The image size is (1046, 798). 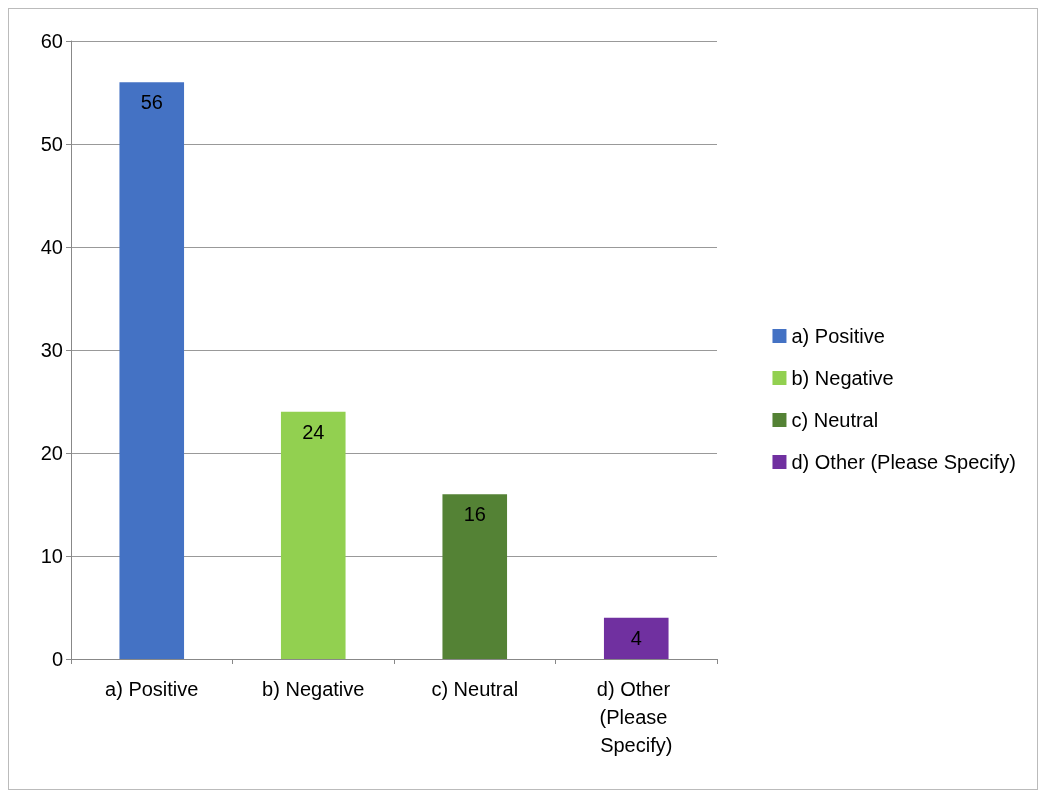 I want to click on legend-label: a) Positive, so click(x=838, y=336).